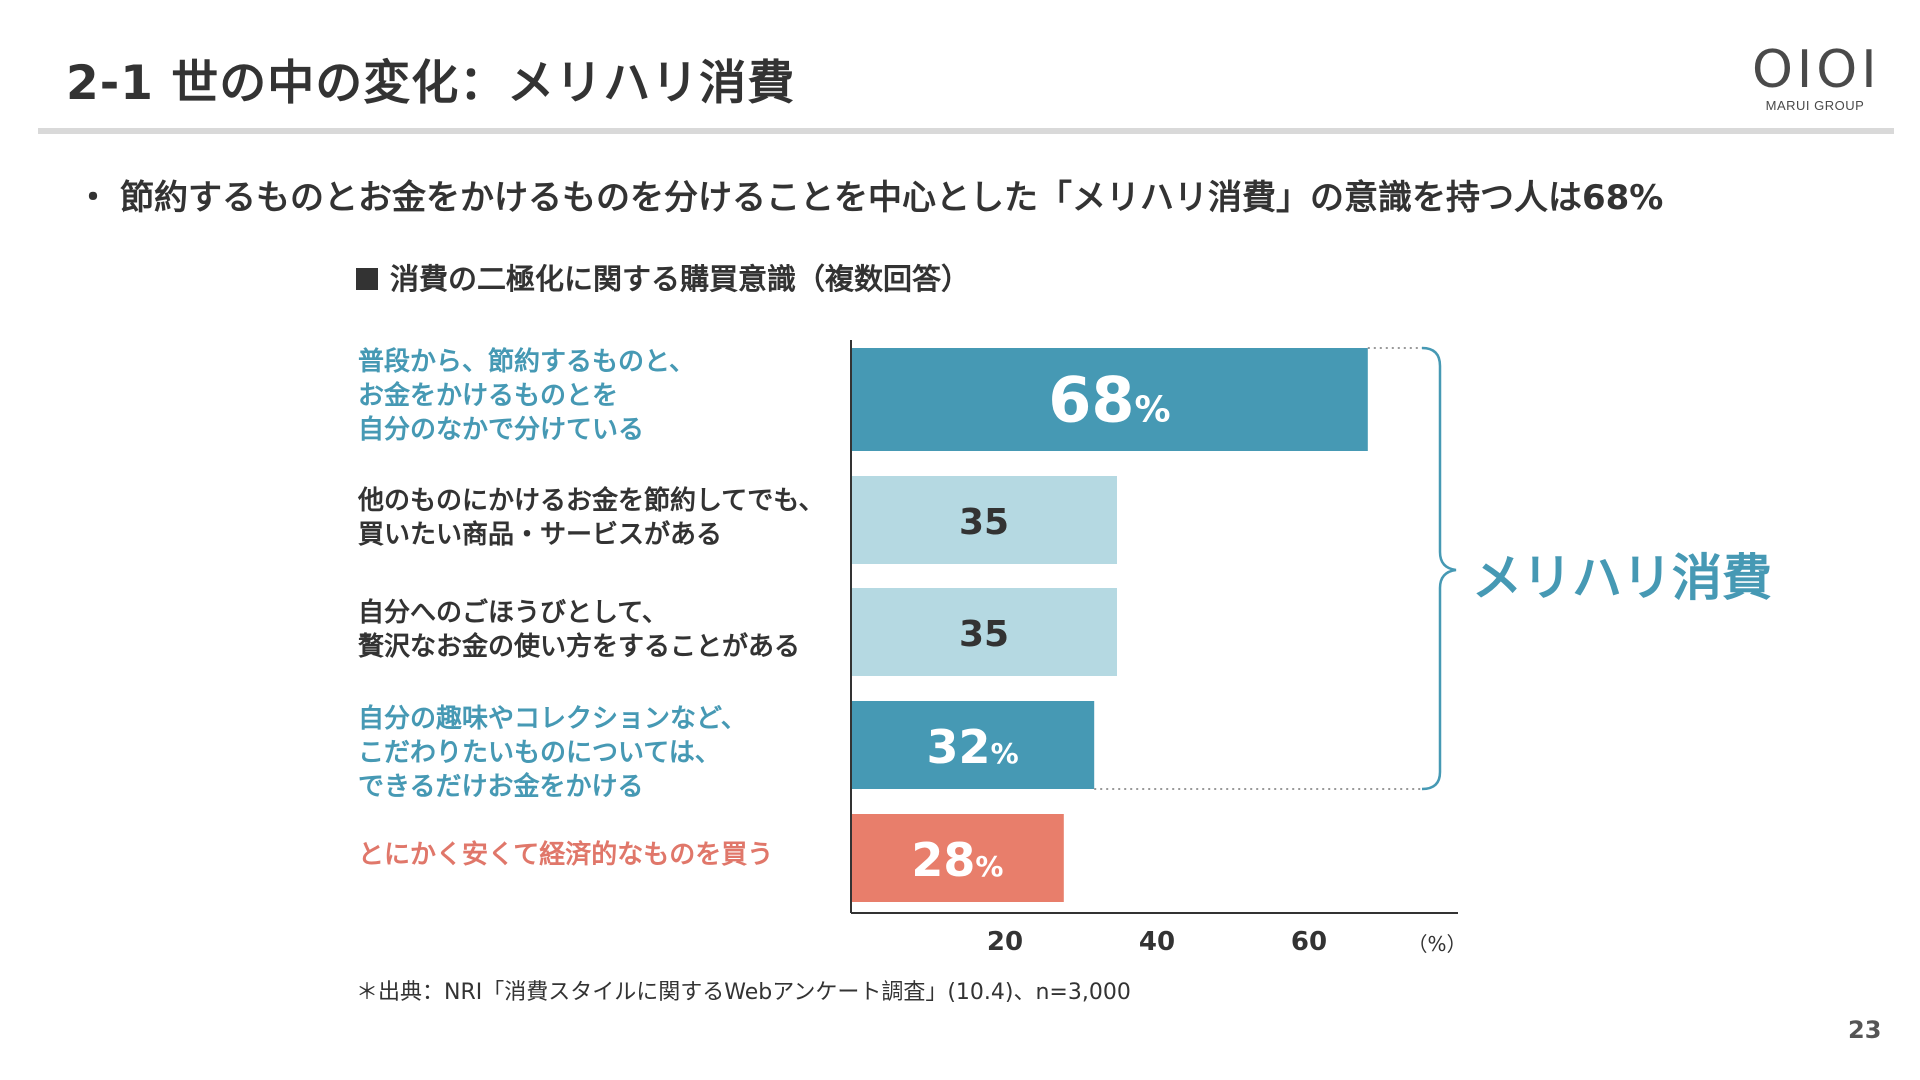 The height and width of the screenshot is (1080, 1920). What do you see at coordinates (1865, 1030) in the screenshot?
I see `page-number: 23` at bounding box center [1865, 1030].